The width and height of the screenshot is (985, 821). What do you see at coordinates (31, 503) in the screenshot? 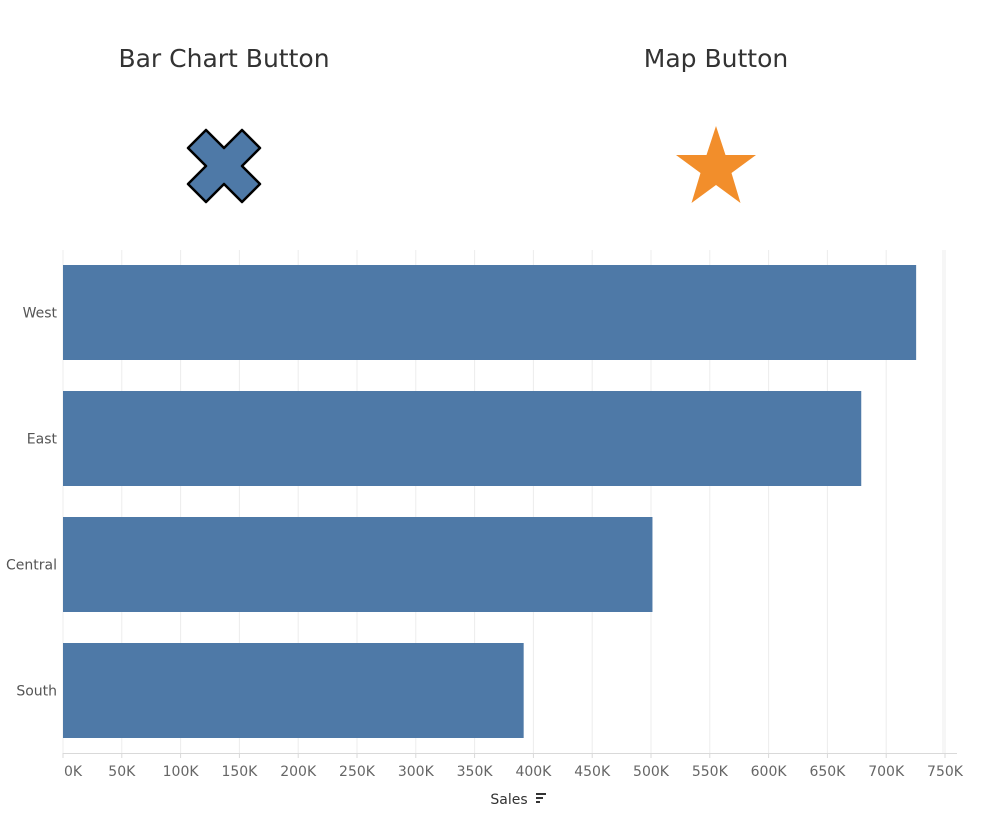
I see `category-labels: West East Central South` at bounding box center [31, 503].